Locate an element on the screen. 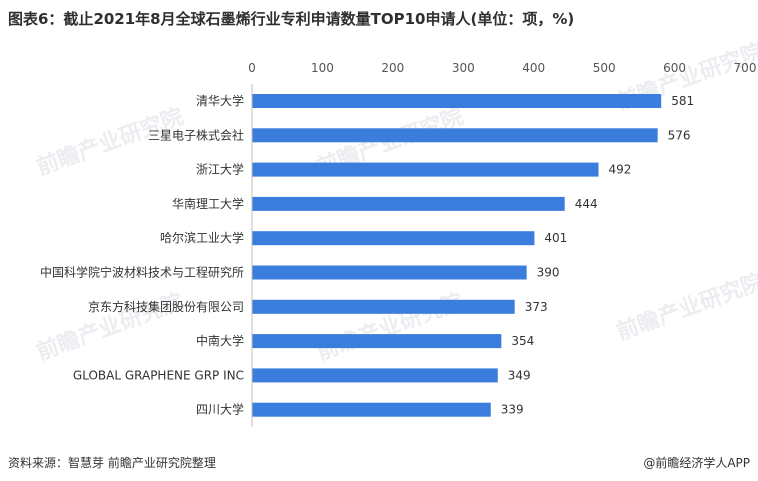 The width and height of the screenshot is (758, 481). value-label: 373 is located at coordinates (536, 307).